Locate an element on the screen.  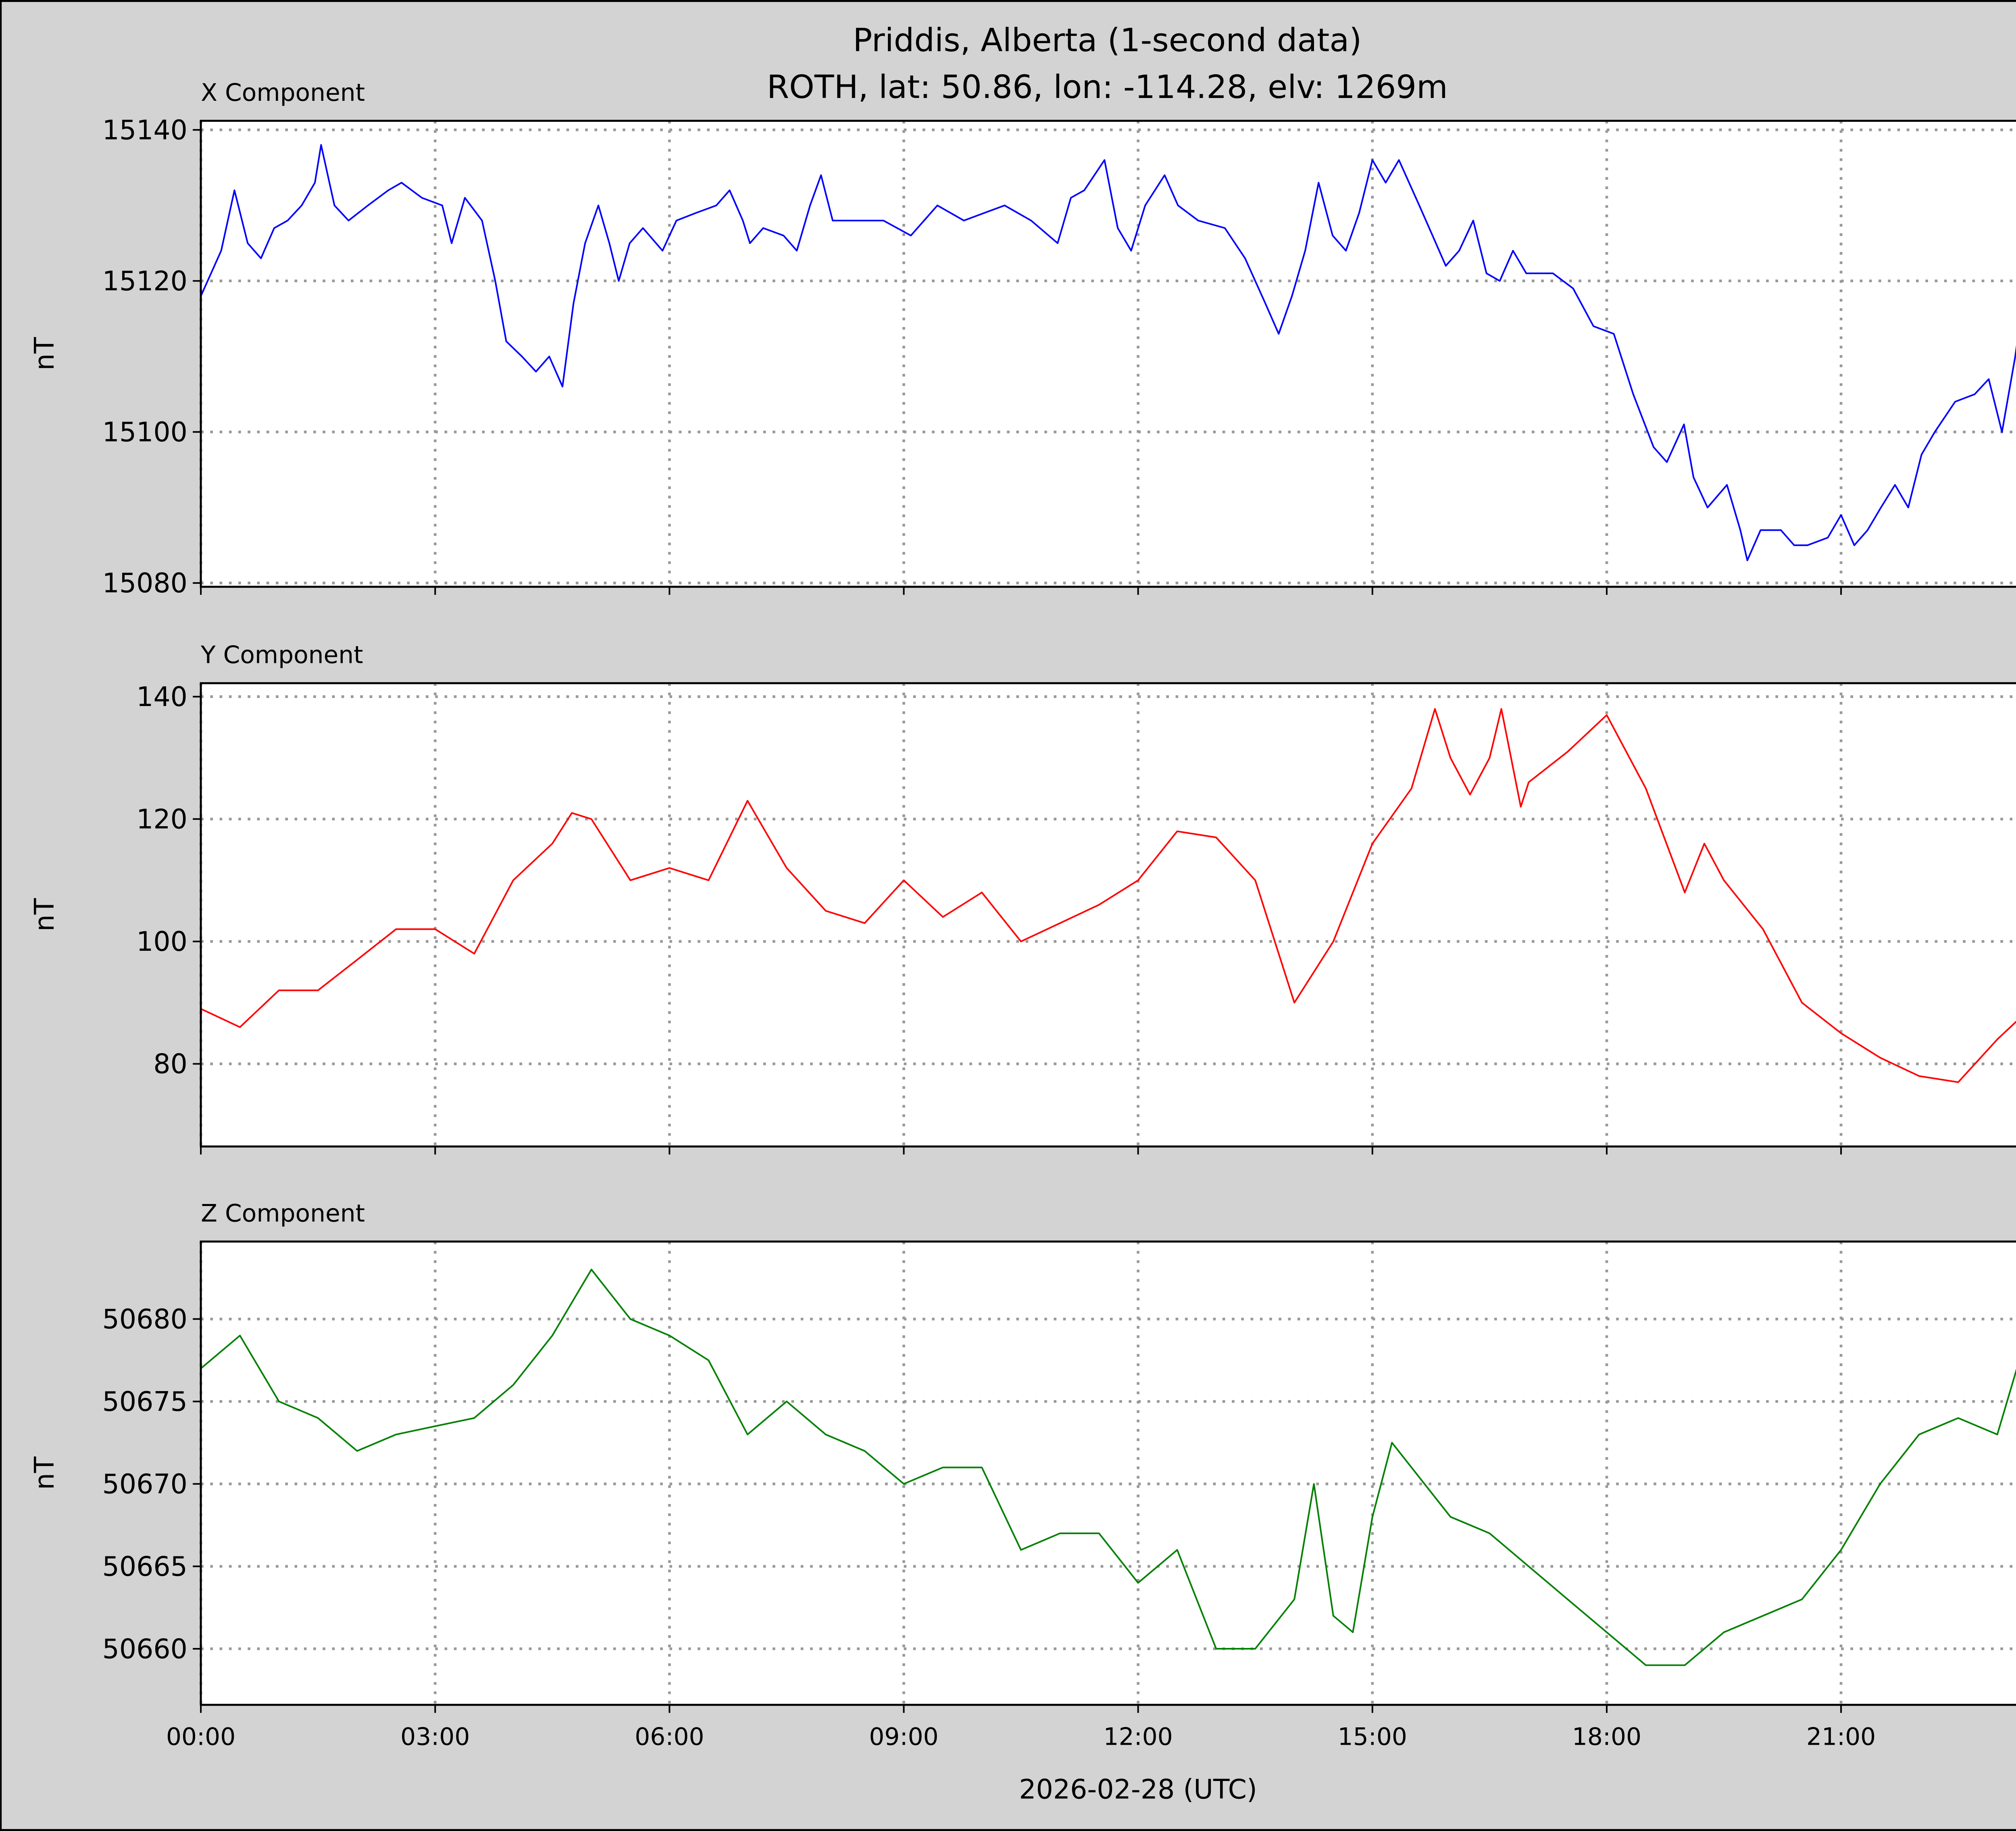
y-tick-label: 15120 is located at coordinates (144, 281).